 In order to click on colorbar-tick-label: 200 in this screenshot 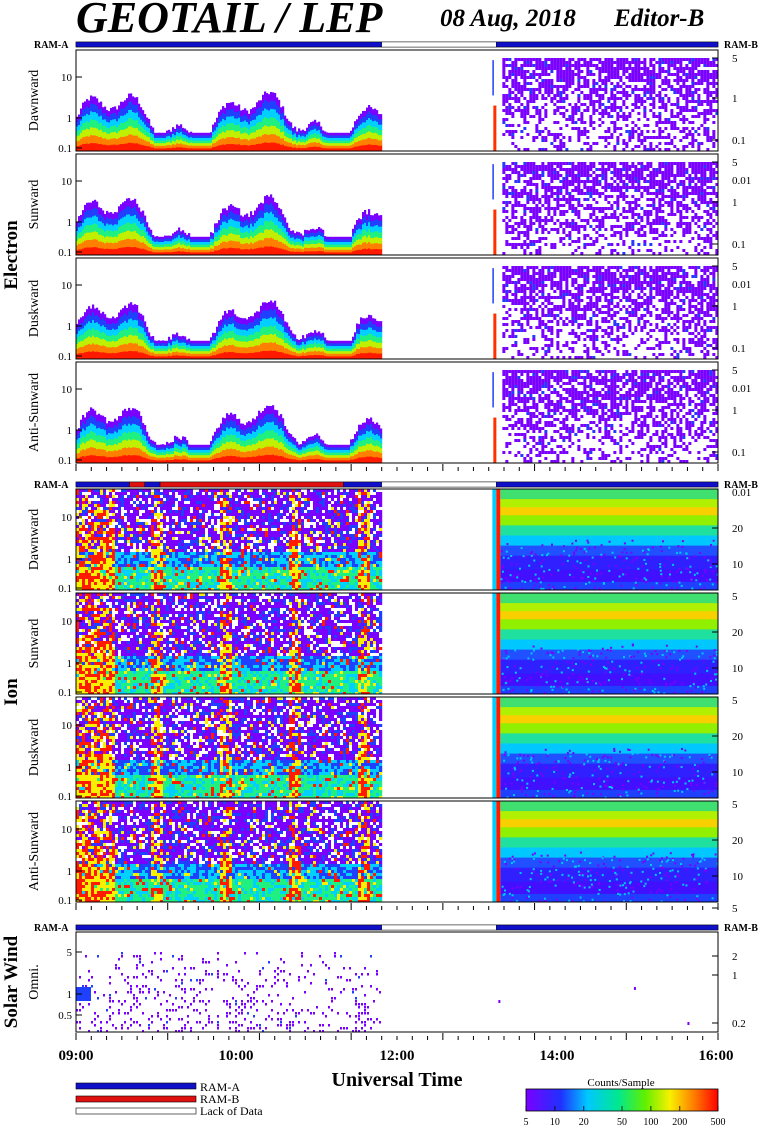, I will do `click(679, 1122)`.